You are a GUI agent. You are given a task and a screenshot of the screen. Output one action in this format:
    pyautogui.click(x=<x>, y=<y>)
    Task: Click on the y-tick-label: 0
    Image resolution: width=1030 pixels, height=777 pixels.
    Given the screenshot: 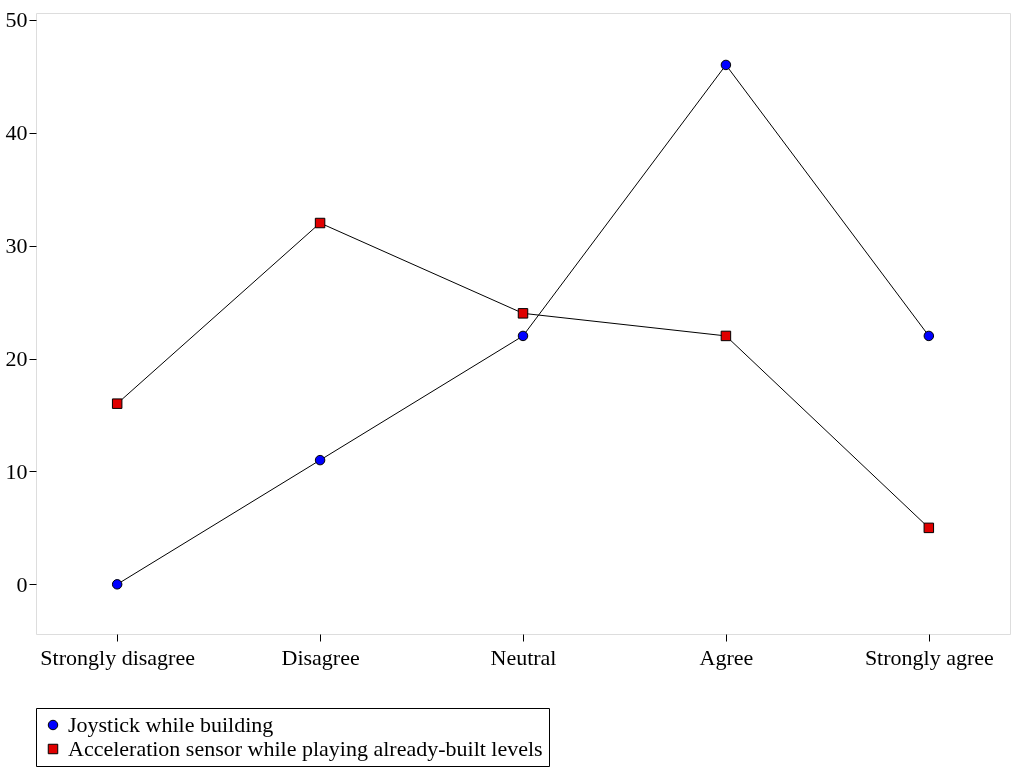 What is the action you would take?
    pyautogui.click(x=22, y=584)
    